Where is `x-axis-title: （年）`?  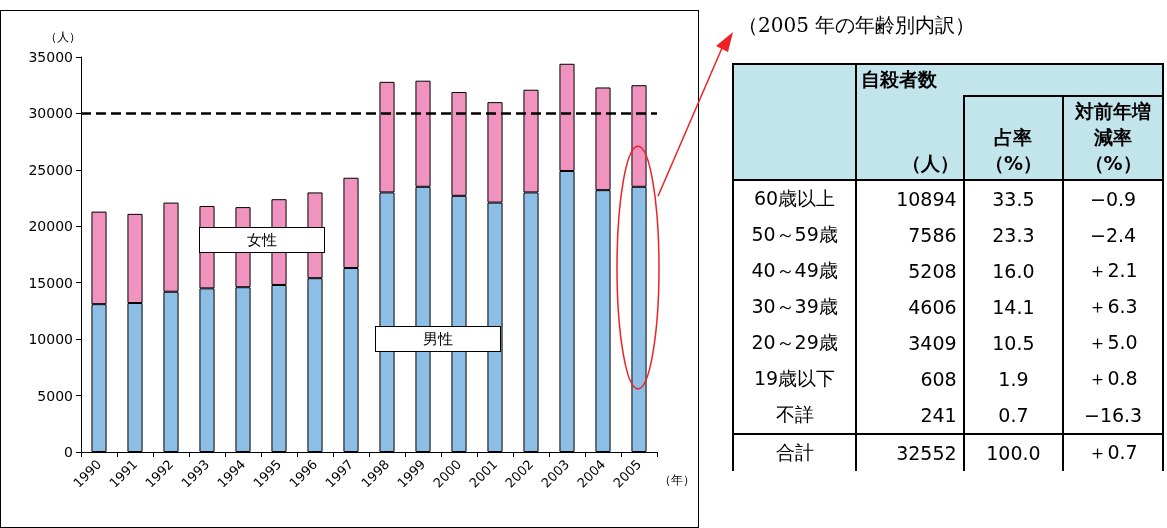
x-axis-title: （年） is located at coordinates (677, 480).